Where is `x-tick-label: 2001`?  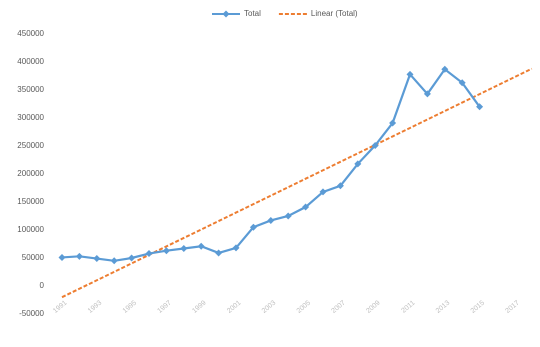 x-tick-label: 2001 is located at coordinates (234, 307).